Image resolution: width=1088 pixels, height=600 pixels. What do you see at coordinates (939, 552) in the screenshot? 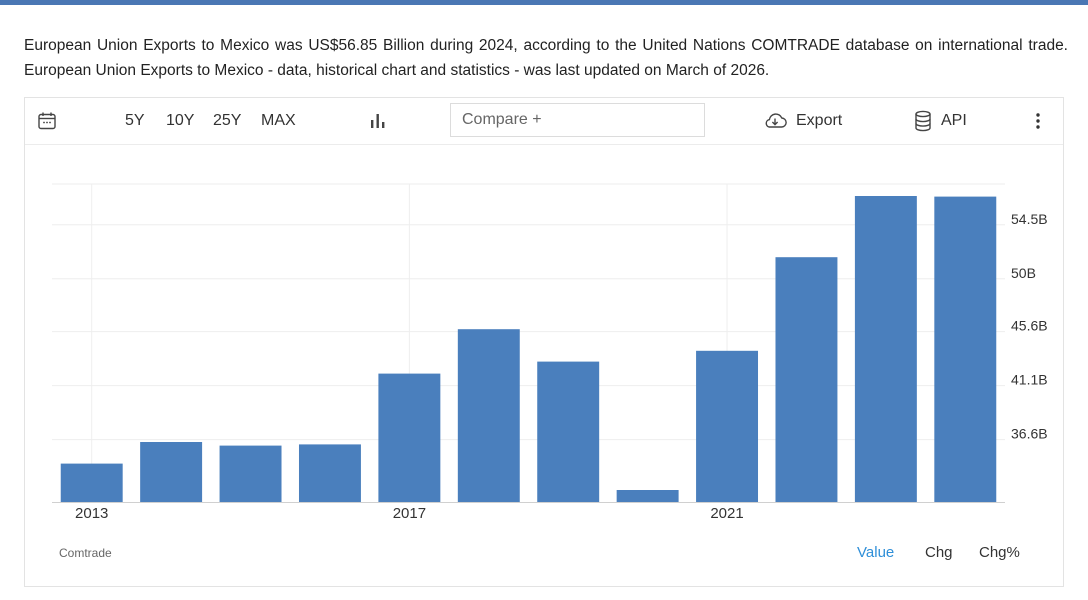
I see `mode-chg-button: Chg` at bounding box center [939, 552].